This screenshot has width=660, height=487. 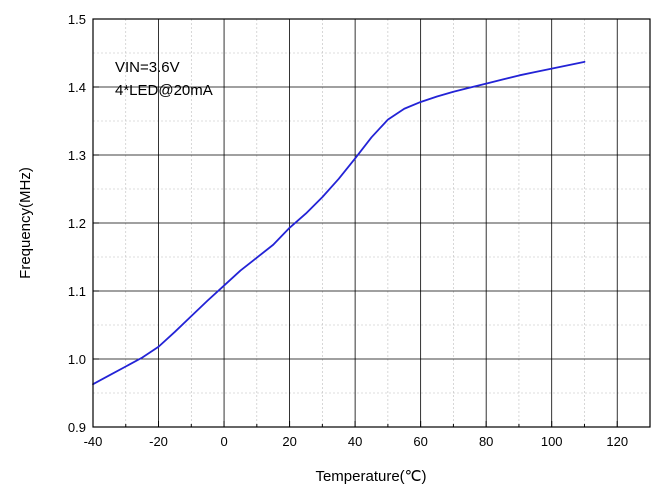 I want to click on y-tick-label: 1.3, so click(x=77, y=155).